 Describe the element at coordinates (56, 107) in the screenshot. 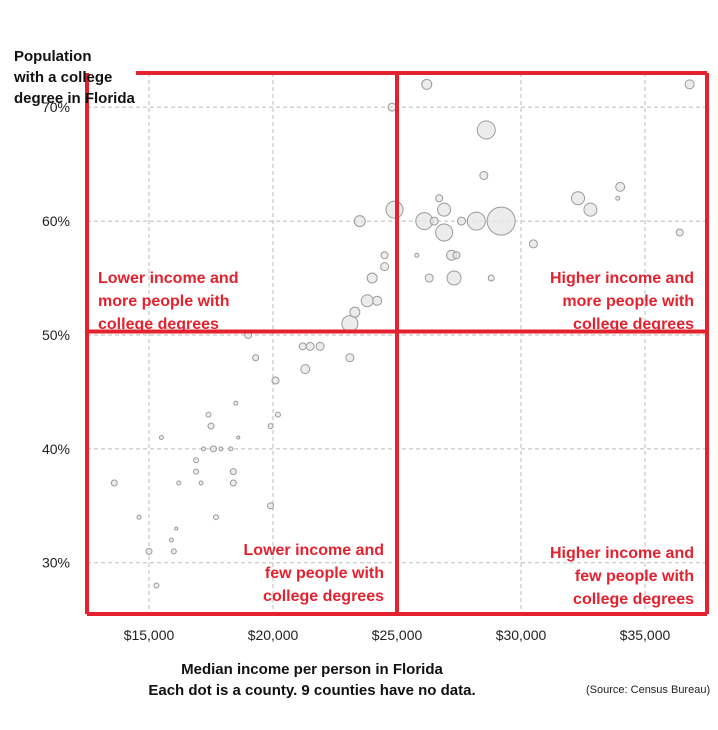

I see `y-tick-label: 70%` at that location.